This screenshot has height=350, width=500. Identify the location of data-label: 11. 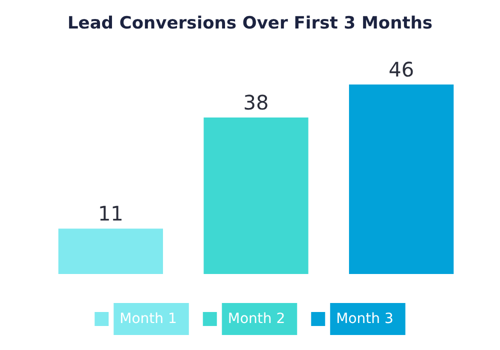
(111, 214).